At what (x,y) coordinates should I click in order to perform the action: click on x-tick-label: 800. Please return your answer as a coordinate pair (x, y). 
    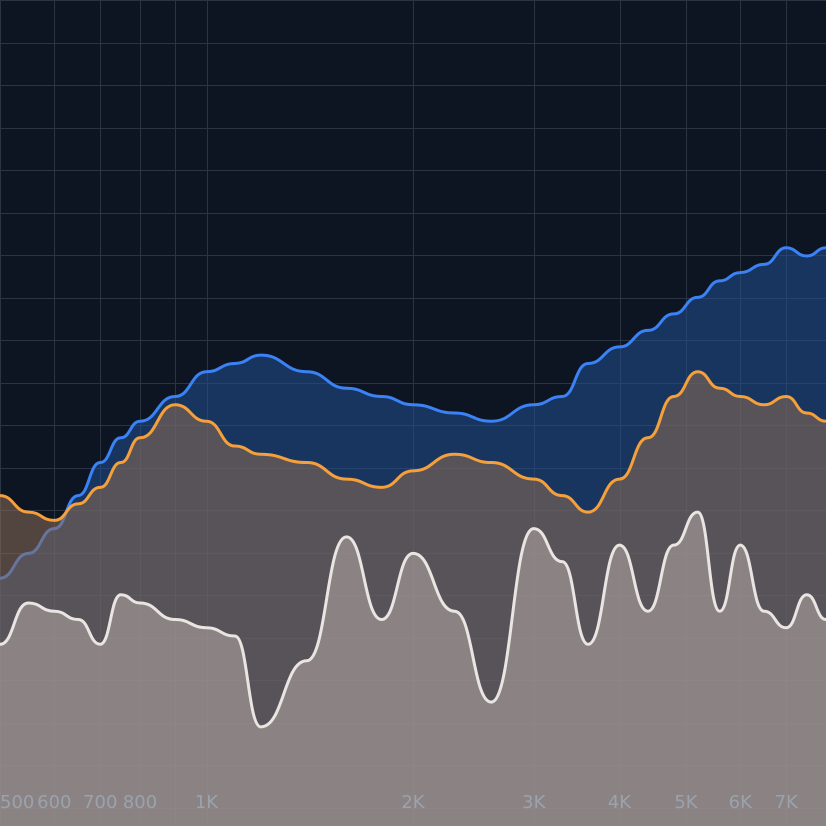
    Looking at the image, I should click on (140, 802).